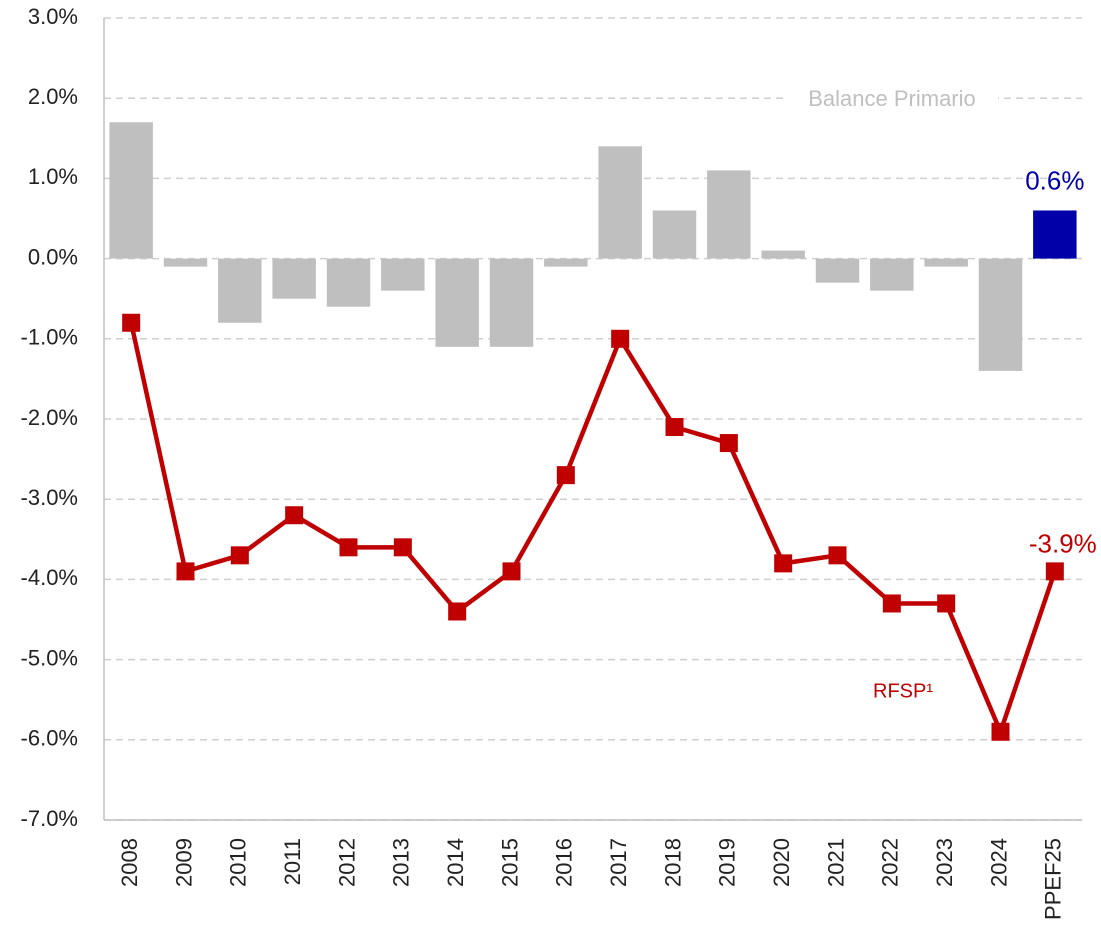  What do you see at coordinates (727, 862) in the screenshot?
I see `x-tick-label: 2019` at bounding box center [727, 862].